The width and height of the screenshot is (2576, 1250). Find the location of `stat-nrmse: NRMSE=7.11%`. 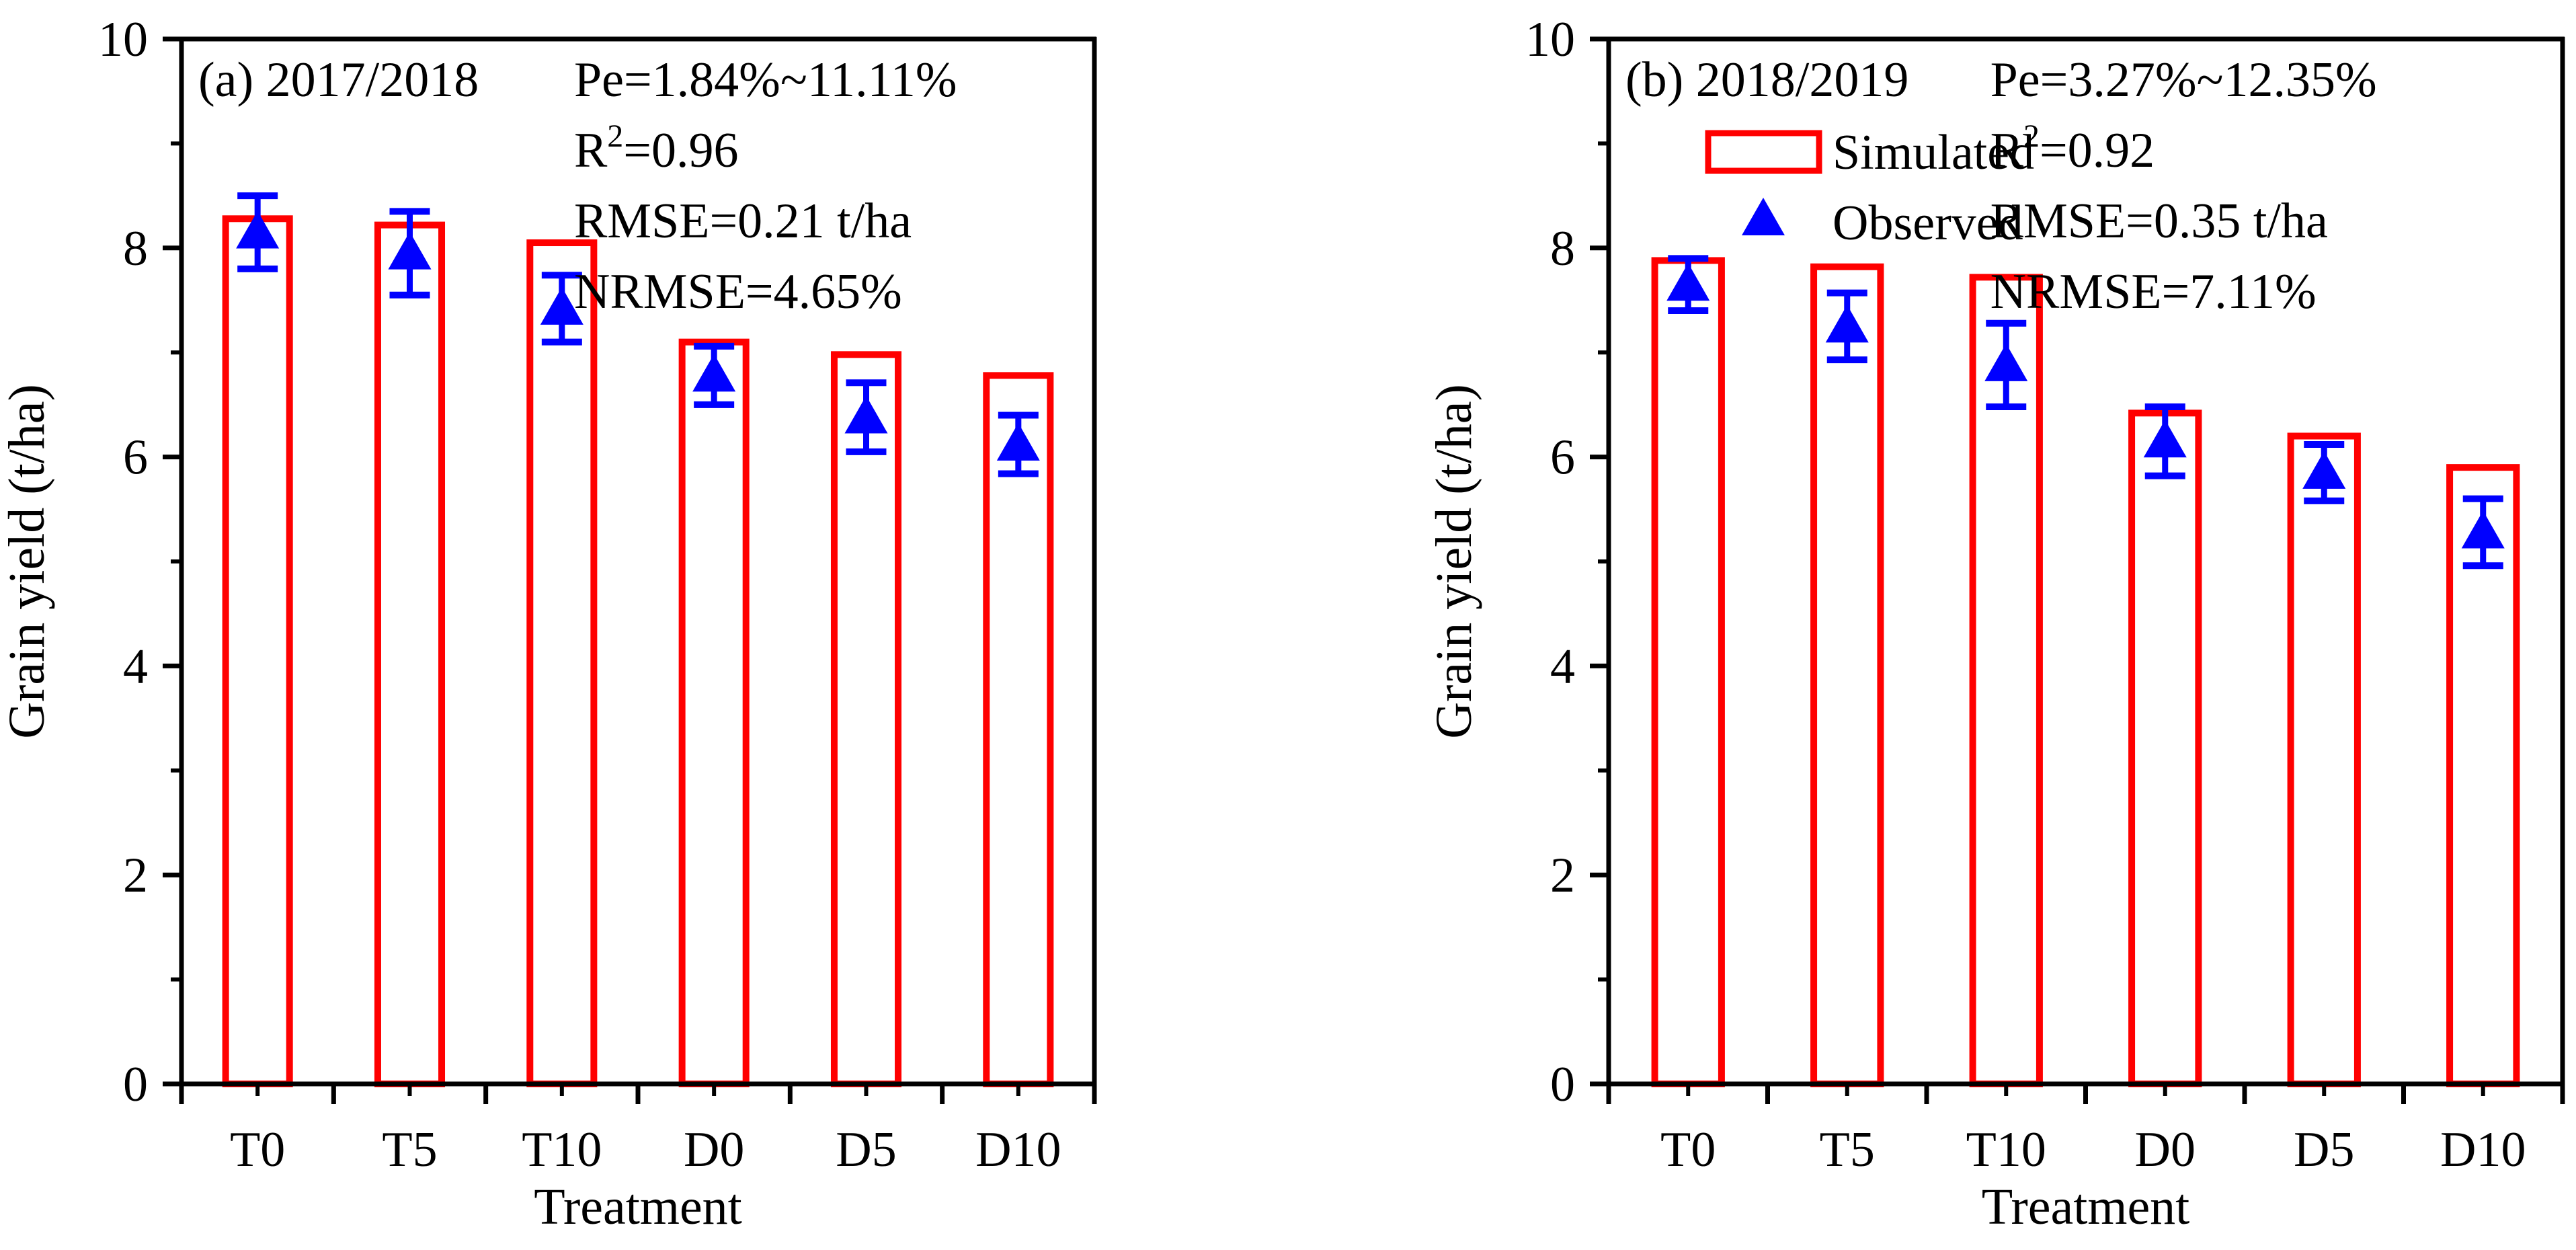

stat-nrmse: NRMSE=7.11% is located at coordinates (2153, 291).